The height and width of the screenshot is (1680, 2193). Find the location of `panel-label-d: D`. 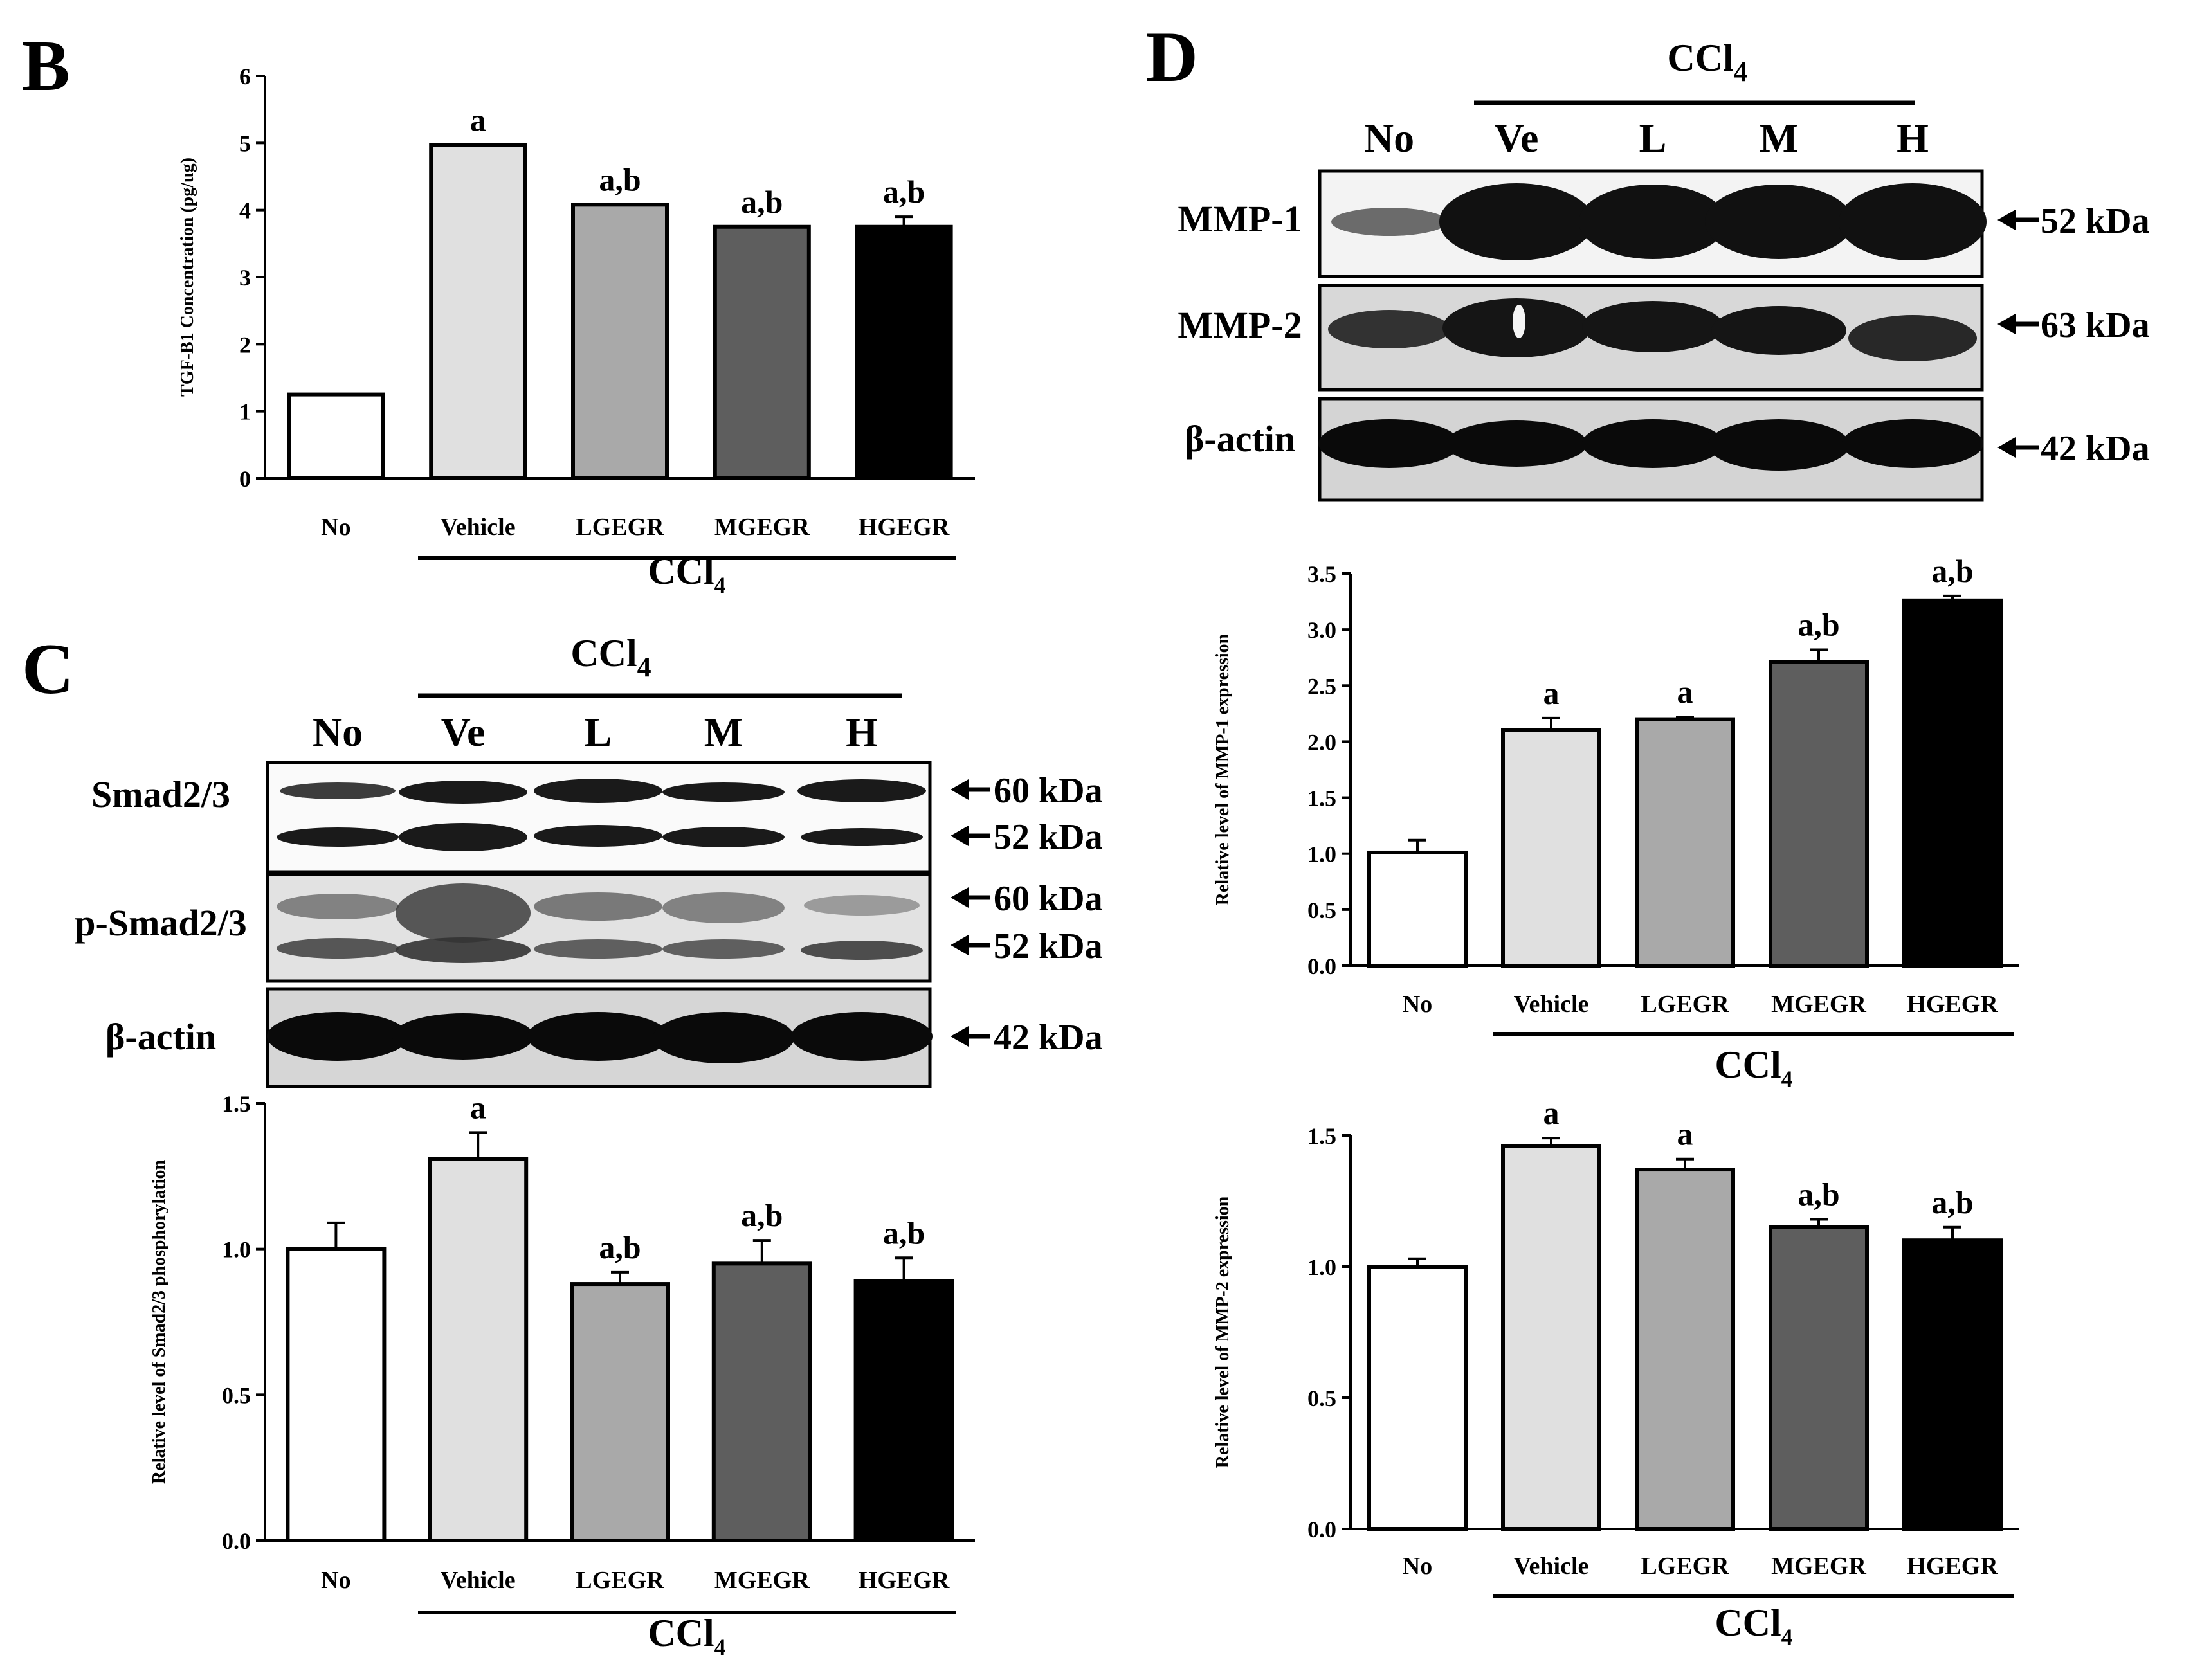

panel-label-d: D is located at coordinates (1172, 57).